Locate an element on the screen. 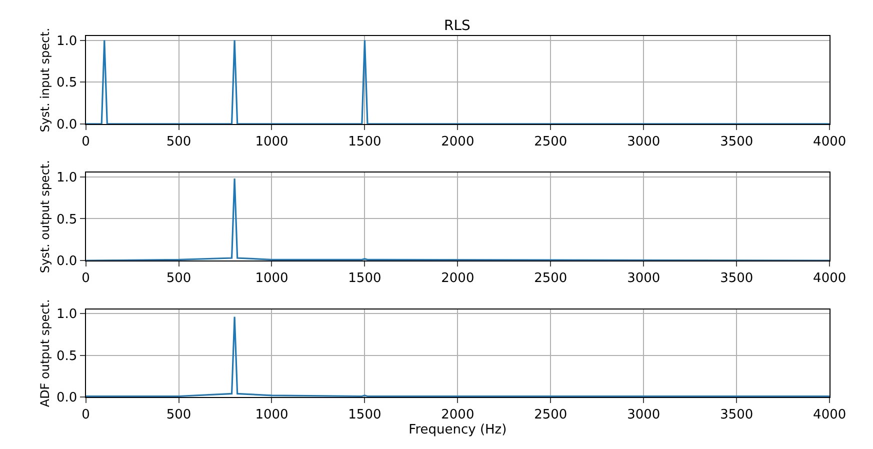  y-axis-title: Syst. output spect. is located at coordinates (45, 217).